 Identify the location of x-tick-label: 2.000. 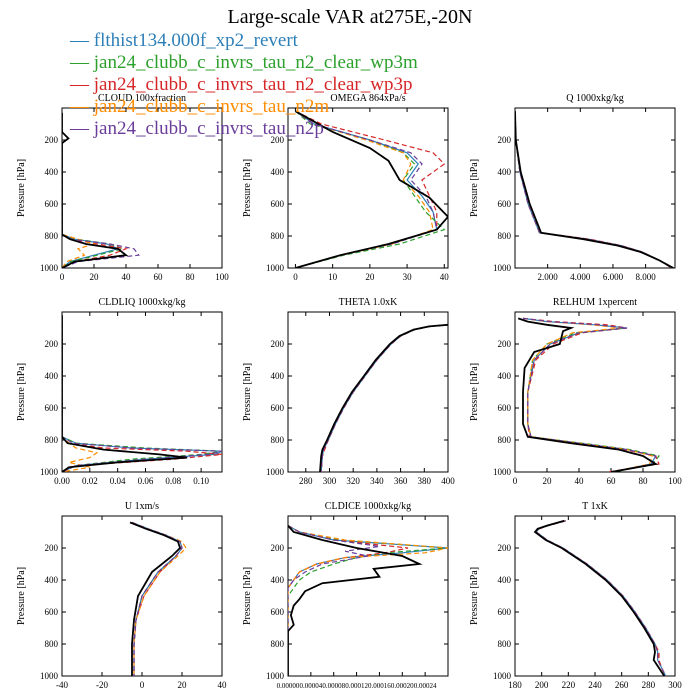
(548, 277).